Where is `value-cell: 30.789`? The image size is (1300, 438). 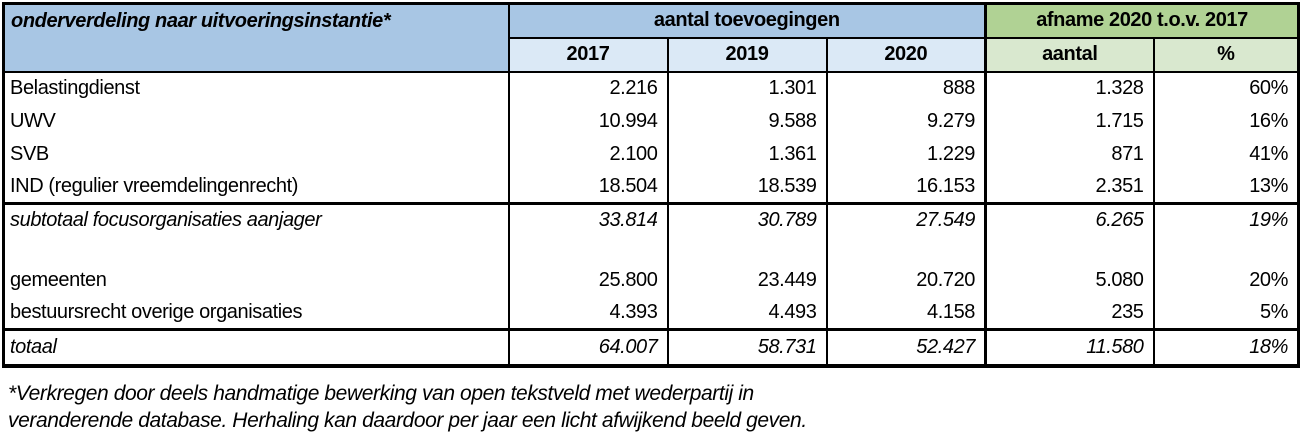
value-cell: 30.789 is located at coordinates (746, 219).